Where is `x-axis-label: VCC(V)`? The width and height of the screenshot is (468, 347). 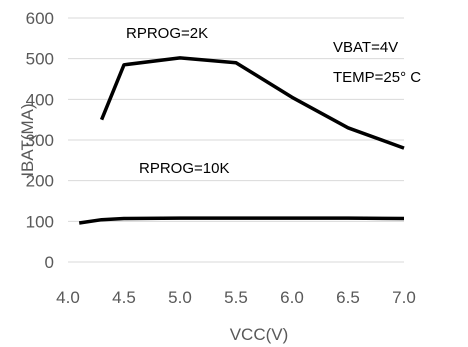 x-axis-label: VCC(V) is located at coordinates (259, 334).